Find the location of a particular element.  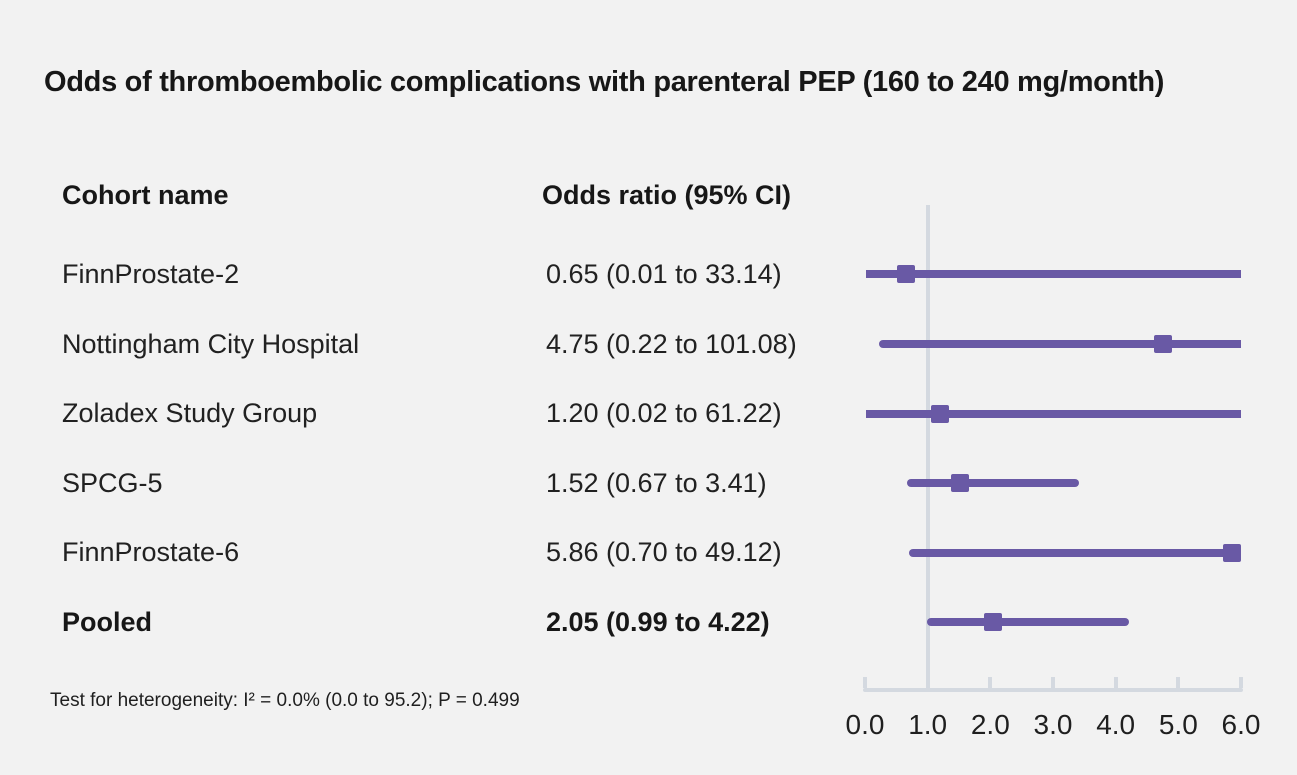

x-axis-tick-label: 0.0 is located at coordinates (865, 724).